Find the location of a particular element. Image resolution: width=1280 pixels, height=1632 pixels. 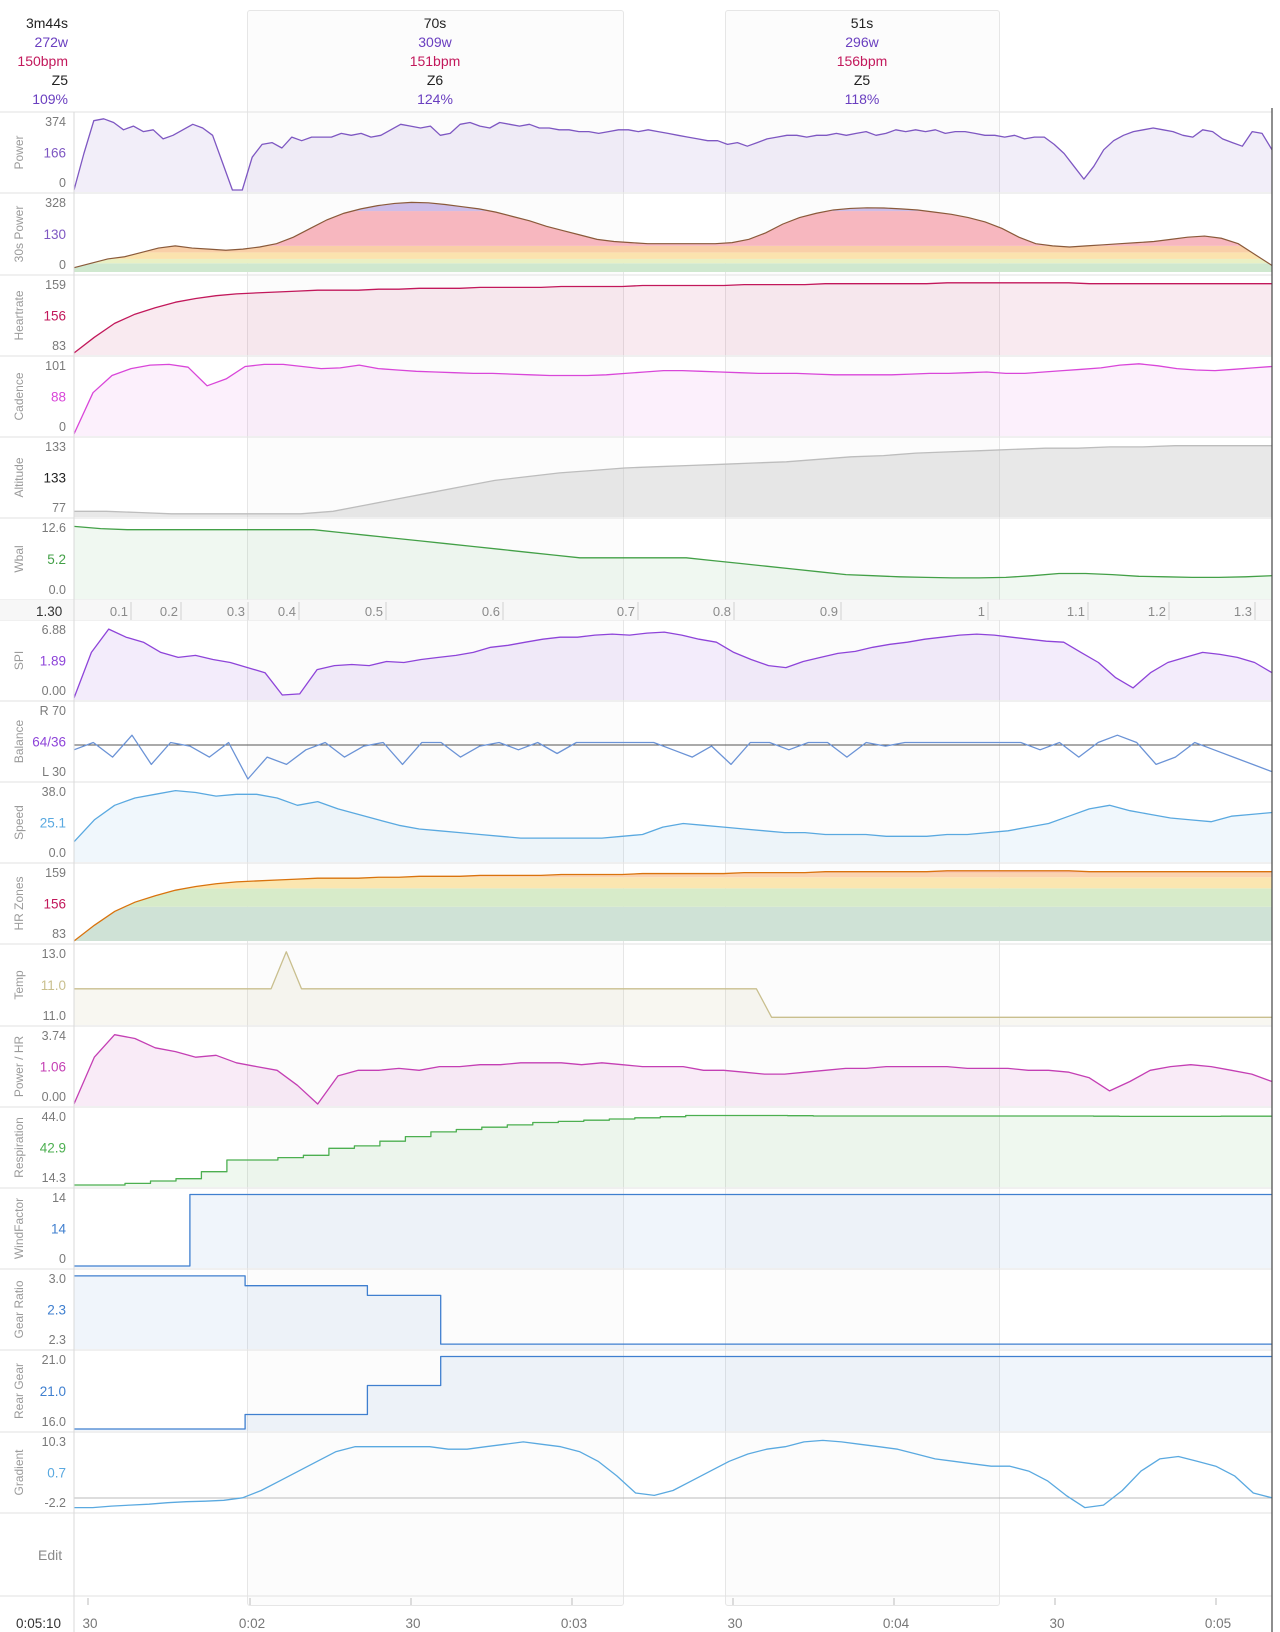

wind-area is located at coordinates (673, 1231).